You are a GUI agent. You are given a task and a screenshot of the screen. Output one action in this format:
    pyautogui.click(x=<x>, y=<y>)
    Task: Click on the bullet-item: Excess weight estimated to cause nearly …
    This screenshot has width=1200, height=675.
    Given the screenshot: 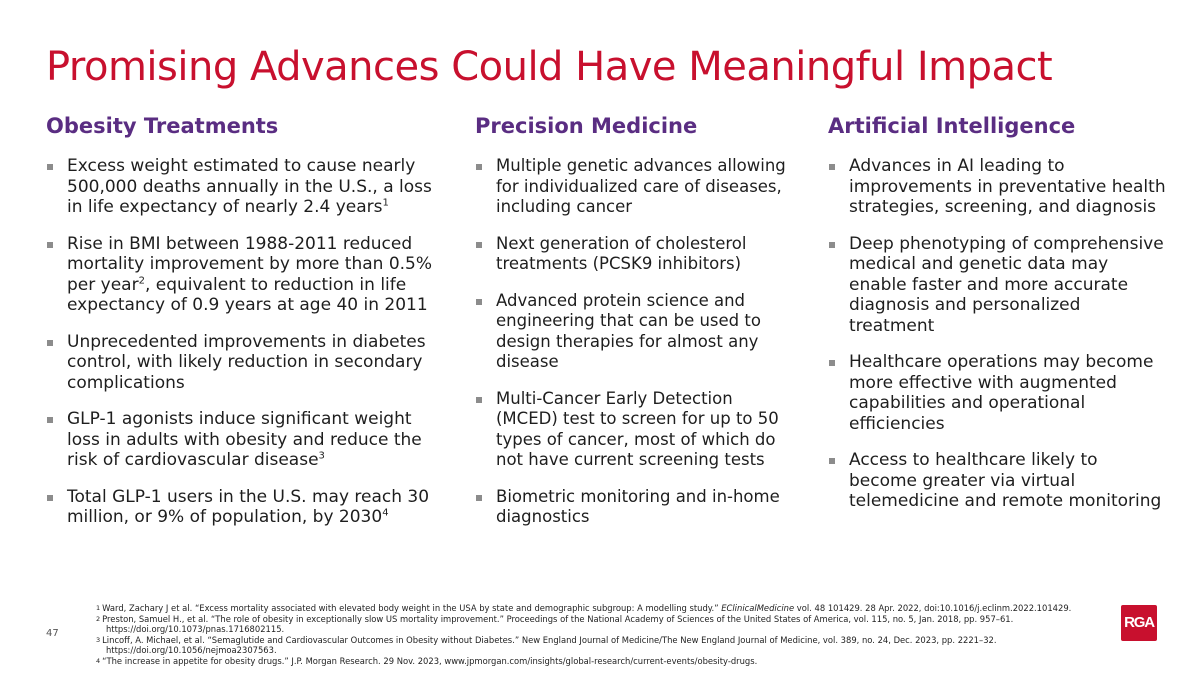 What is the action you would take?
    pyautogui.click(x=246, y=187)
    